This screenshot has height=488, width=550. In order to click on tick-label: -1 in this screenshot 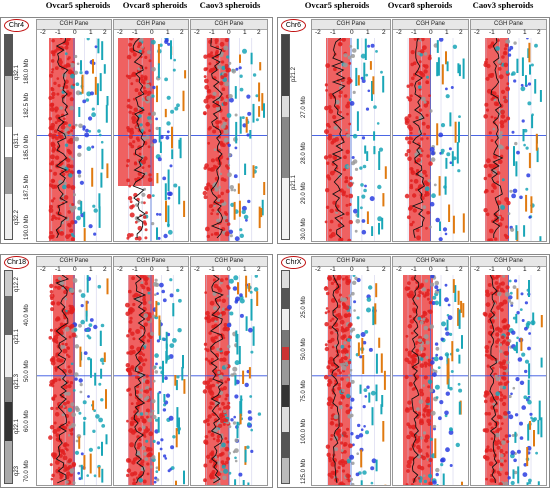, I will do `click(414, 32)`.